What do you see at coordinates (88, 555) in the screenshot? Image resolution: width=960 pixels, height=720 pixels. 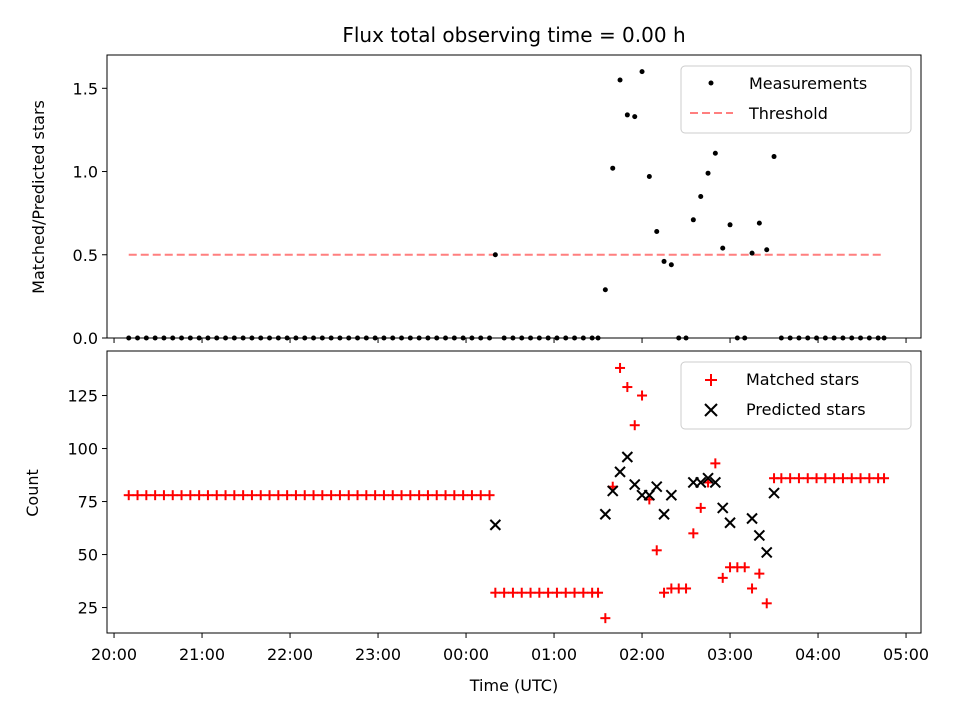 I see `y-tick-label-bottom: 50` at bounding box center [88, 555].